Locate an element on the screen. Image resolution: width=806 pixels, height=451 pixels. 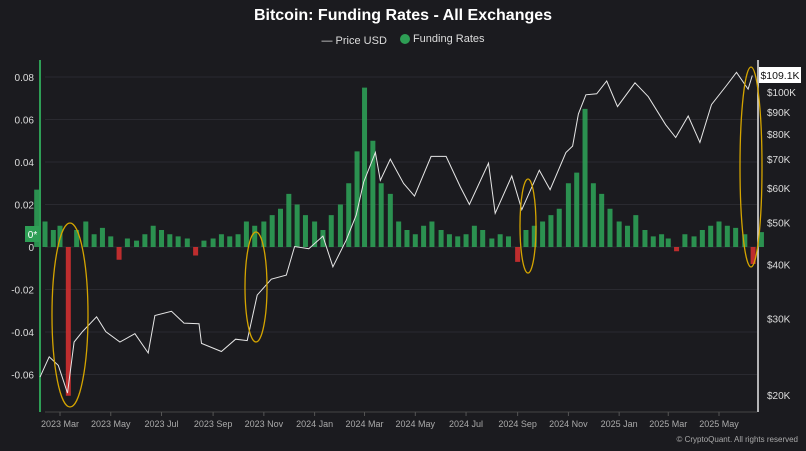
current-price-label: $109.1K is located at coordinates (779, 76).